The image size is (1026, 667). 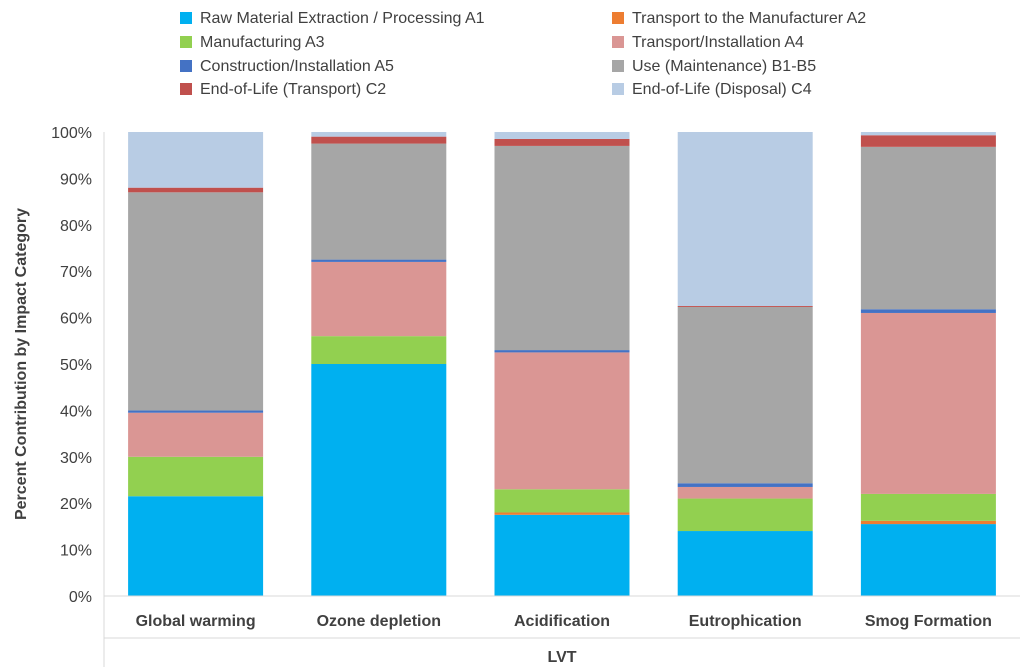 I want to click on legend-item: Transport to the Manufacturer A2, so click(x=739, y=18).